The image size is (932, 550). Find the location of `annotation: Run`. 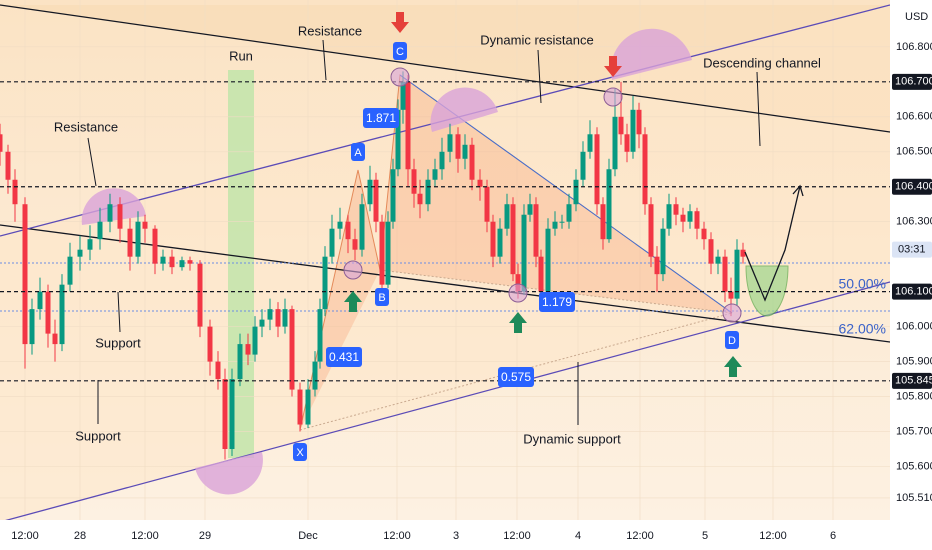

annotation: Run is located at coordinates (241, 55).